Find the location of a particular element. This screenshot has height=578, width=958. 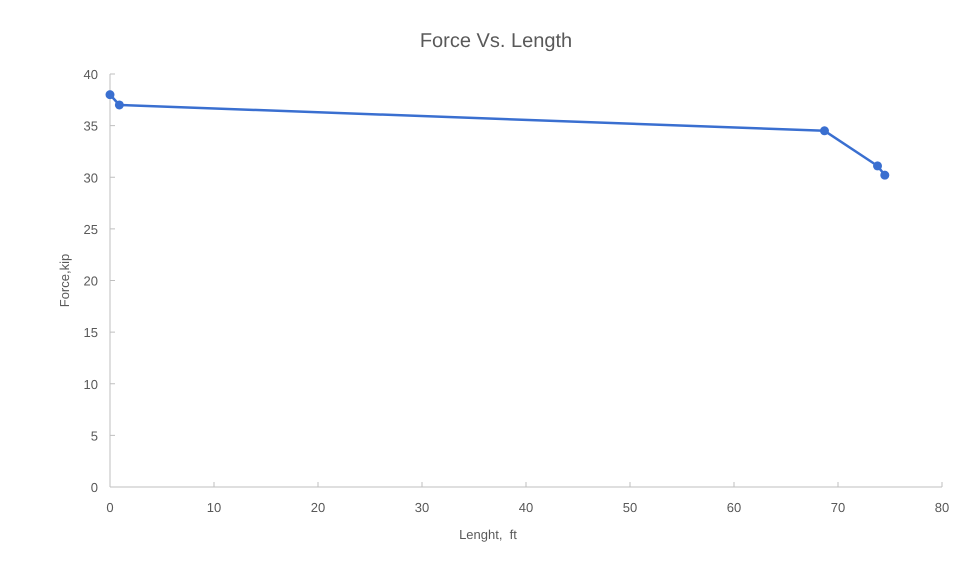

x-tick-label: 20 is located at coordinates (318, 507).